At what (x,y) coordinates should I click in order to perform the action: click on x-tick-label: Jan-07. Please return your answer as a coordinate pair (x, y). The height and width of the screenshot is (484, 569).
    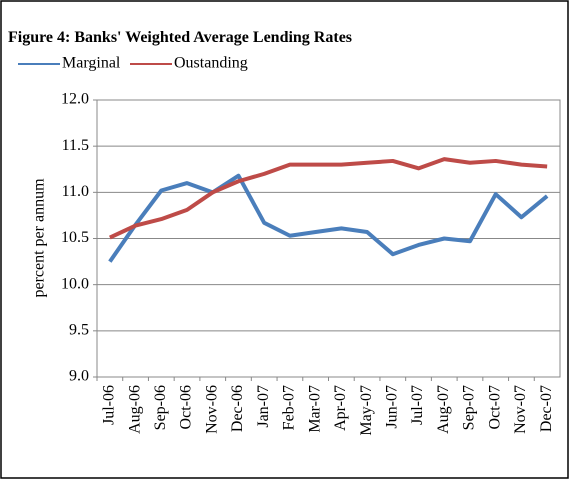
    Looking at the image, I should click on (263, 406).